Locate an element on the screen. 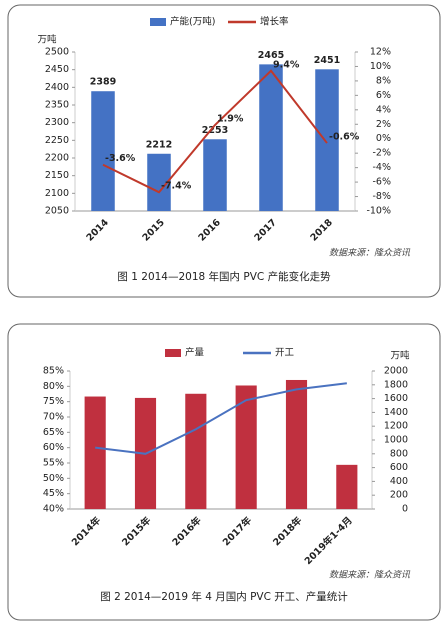 This screenshot has height=627, width=448. y2-tick-label: 1400 is located at coordinates (396, 412).